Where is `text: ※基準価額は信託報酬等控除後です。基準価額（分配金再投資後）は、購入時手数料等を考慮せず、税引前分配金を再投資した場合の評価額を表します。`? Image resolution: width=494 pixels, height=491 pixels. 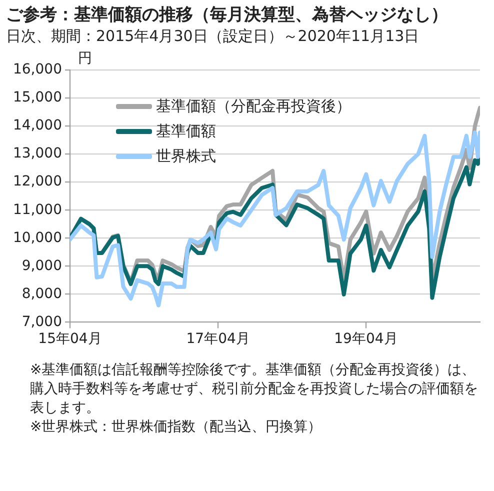
text: ※基準価額は信託報酬等控除後です。基準価額（分配金再投資後）は、購入時手数料等を考慮せず、税引前分配金を再投資した場合の評価額を表します。 is located at coordinates (254, 389).